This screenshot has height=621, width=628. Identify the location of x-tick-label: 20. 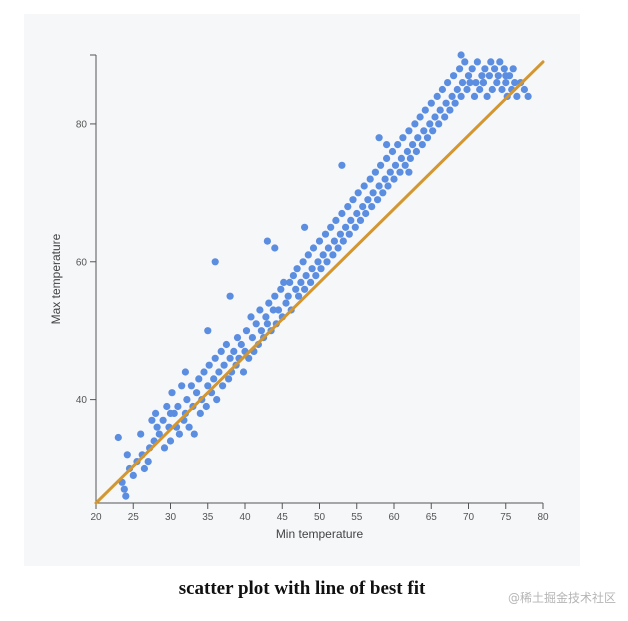
(96, 517).